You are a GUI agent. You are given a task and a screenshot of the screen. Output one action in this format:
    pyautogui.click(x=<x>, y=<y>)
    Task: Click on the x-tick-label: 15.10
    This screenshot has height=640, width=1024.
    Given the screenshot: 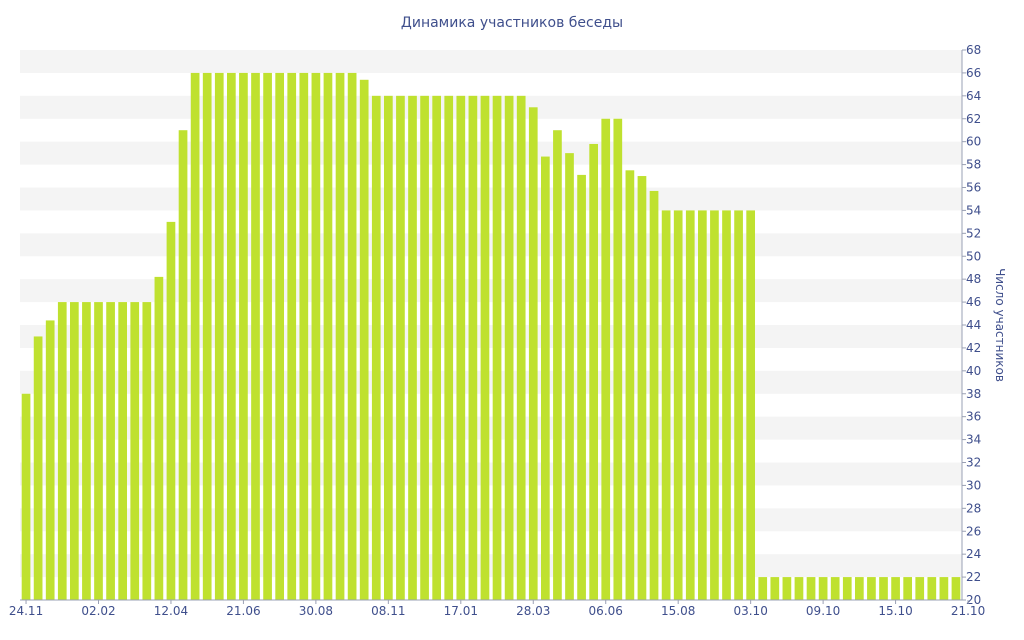 What is the action you would take?
    pyautogui.click(x=895, y=611)
    